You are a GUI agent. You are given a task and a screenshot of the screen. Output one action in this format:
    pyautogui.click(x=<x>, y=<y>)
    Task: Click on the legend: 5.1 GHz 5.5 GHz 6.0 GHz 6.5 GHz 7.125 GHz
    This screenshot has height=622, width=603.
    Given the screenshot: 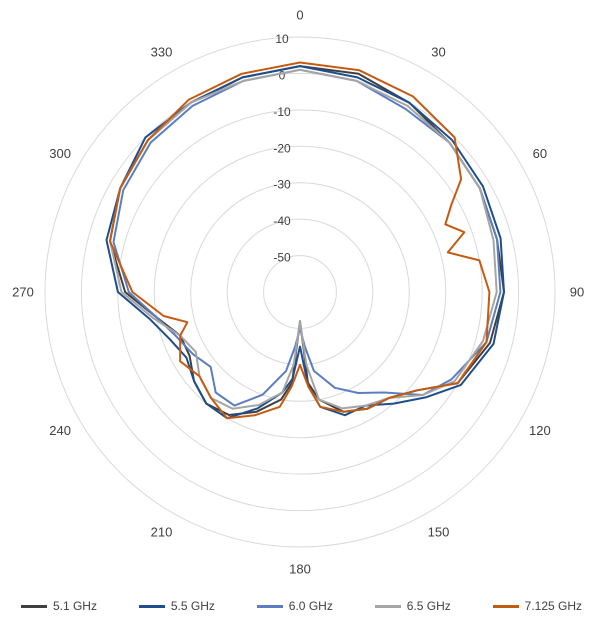 What is the action you would take?
    pyautogui.click(x=301, y=606)
    